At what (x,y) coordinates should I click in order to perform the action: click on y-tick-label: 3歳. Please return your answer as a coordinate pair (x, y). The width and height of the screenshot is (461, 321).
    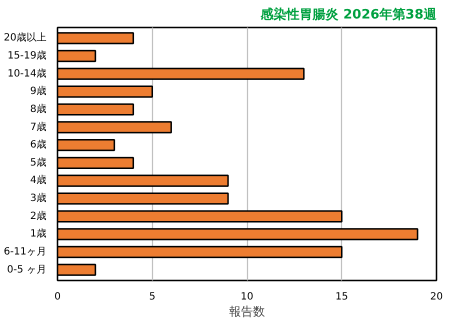
    Looking at the image, I should click on (38, 198).